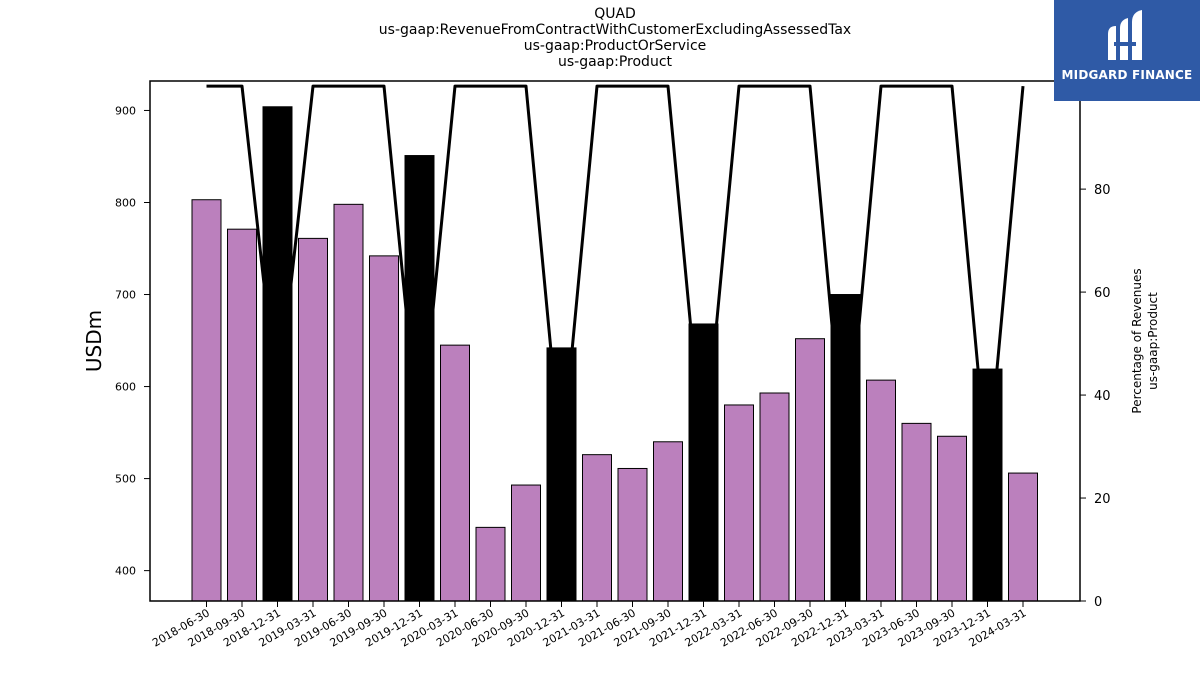  What do you see at coordinates (1102, 396) in the screenshot?
I see `y2tick-label-40: 40` at bounding box center [1102, 396].